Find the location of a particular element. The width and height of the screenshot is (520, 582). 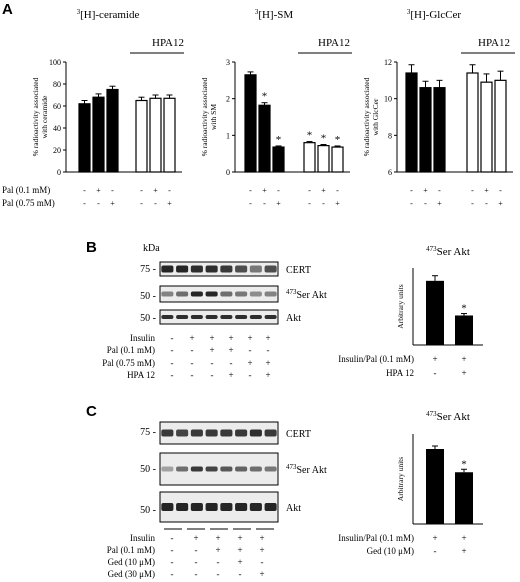

panel-a-chart-1-row-1-sign-4: - is located at coordinates (323, 203).